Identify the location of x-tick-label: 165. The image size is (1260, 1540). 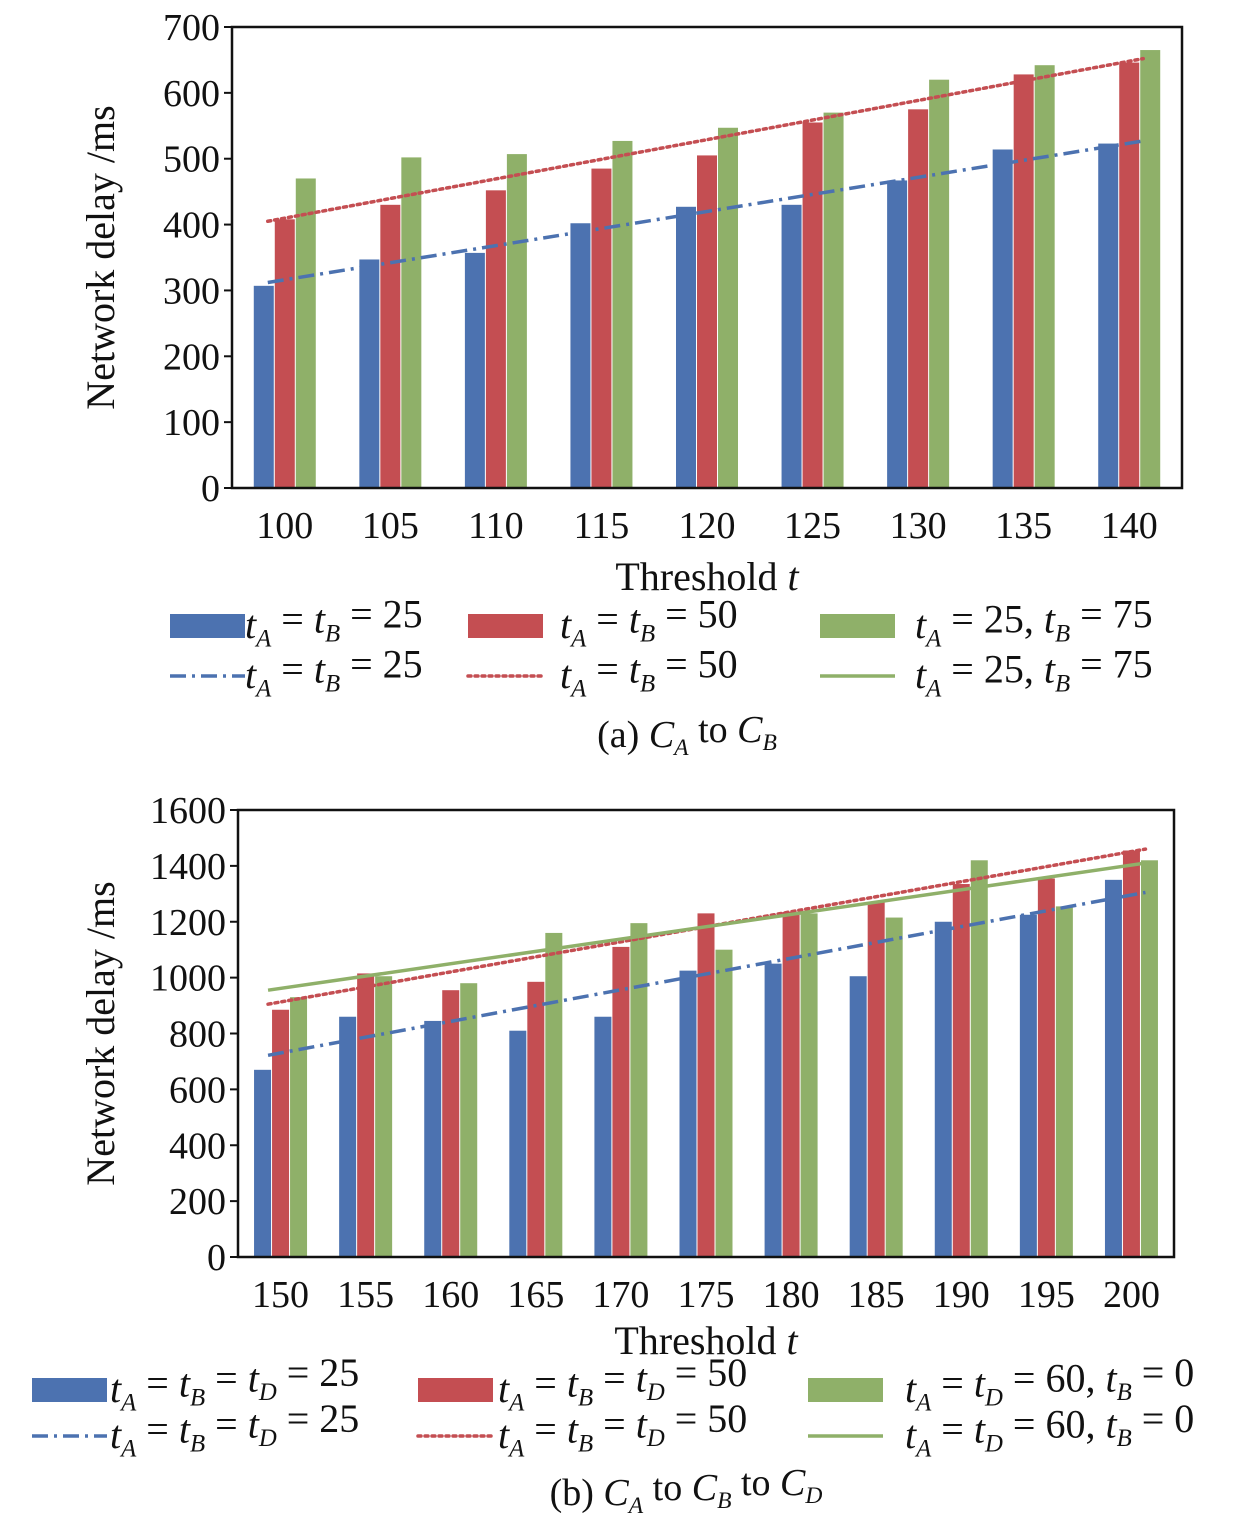
(535, 1295).